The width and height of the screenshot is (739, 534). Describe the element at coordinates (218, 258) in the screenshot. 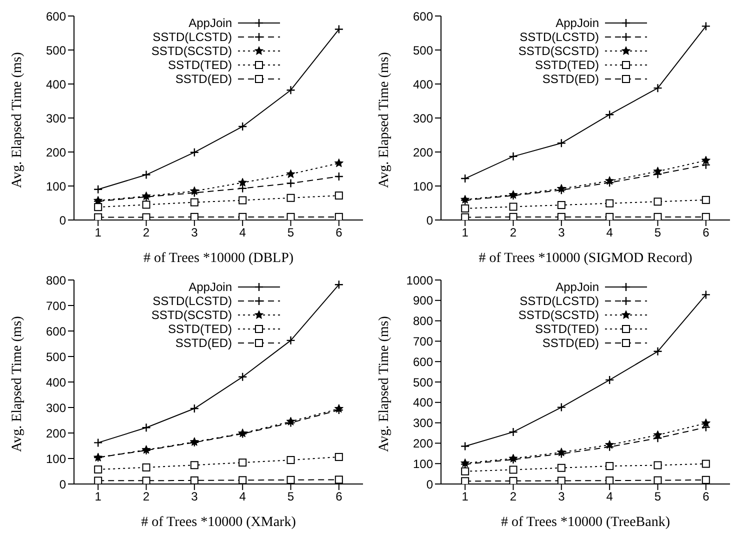

I see `x-axis-title: # of Trees *10000 (DBLP)` at that location.